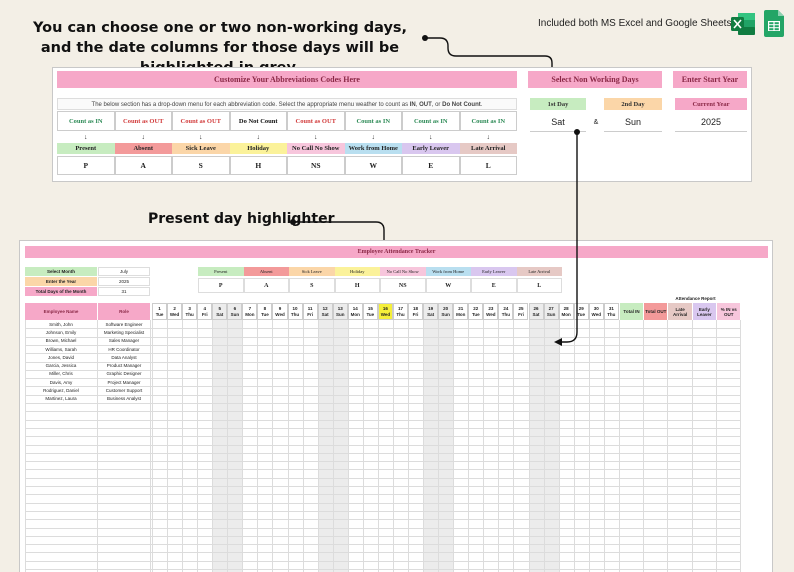 The image size is (794, 572). Describe the element at coordinates (357, 271) in the screenshot. I see `legend-label: Holiday` at that location.